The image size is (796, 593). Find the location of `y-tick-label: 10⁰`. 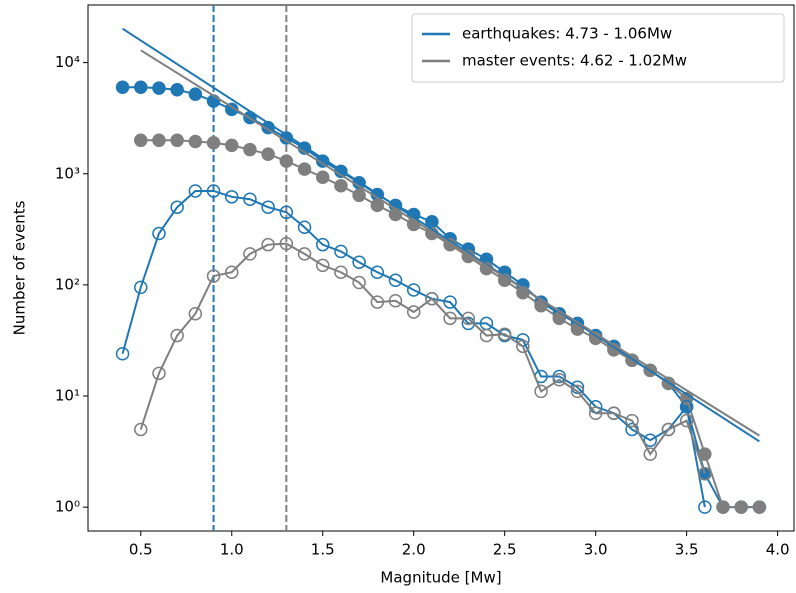

y-tick-label: 10⁰ is located at coordinates (67, 507).